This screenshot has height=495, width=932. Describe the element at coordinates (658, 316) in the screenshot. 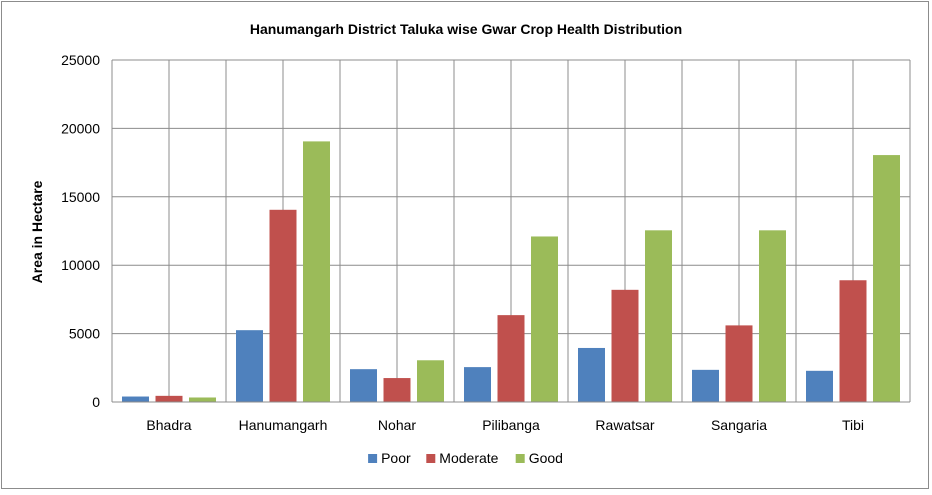

I see `bar-good-rawatsar` at that location.